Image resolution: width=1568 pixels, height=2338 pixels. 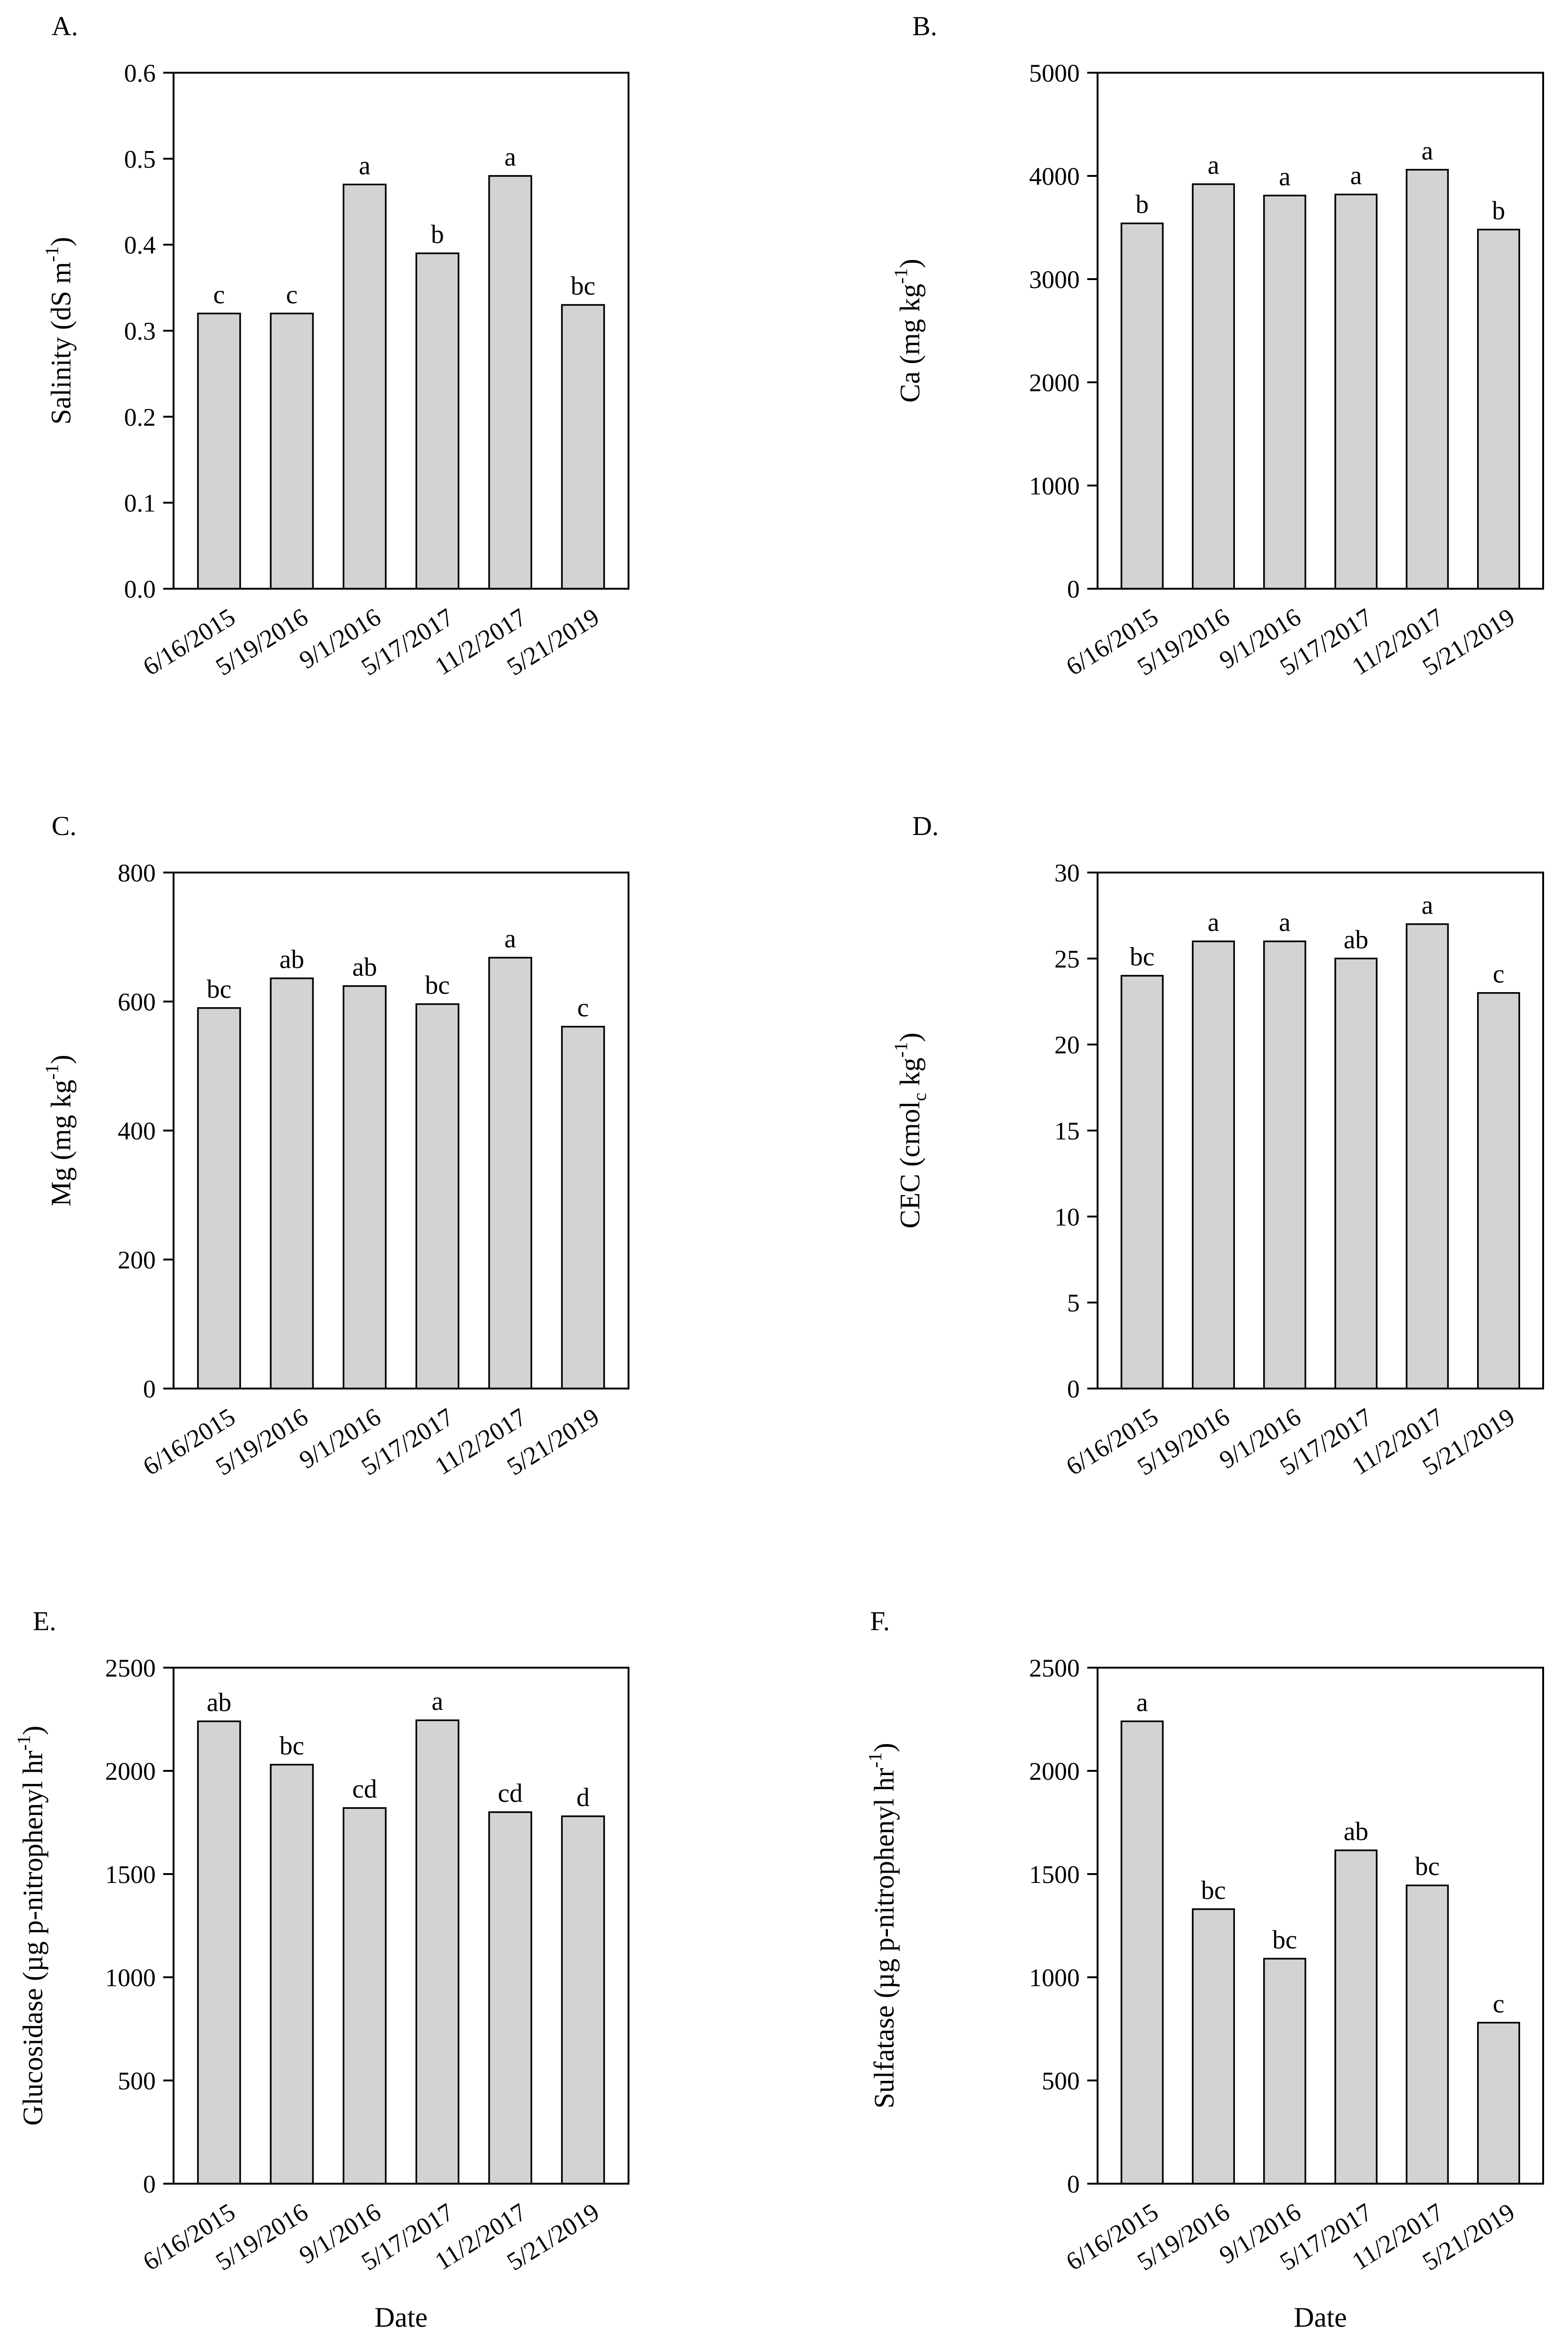 What do you see at coordinates (1067, 873) in the screenshot?
I see `y-tick-label: 30` at bounding box center [1067, 873].